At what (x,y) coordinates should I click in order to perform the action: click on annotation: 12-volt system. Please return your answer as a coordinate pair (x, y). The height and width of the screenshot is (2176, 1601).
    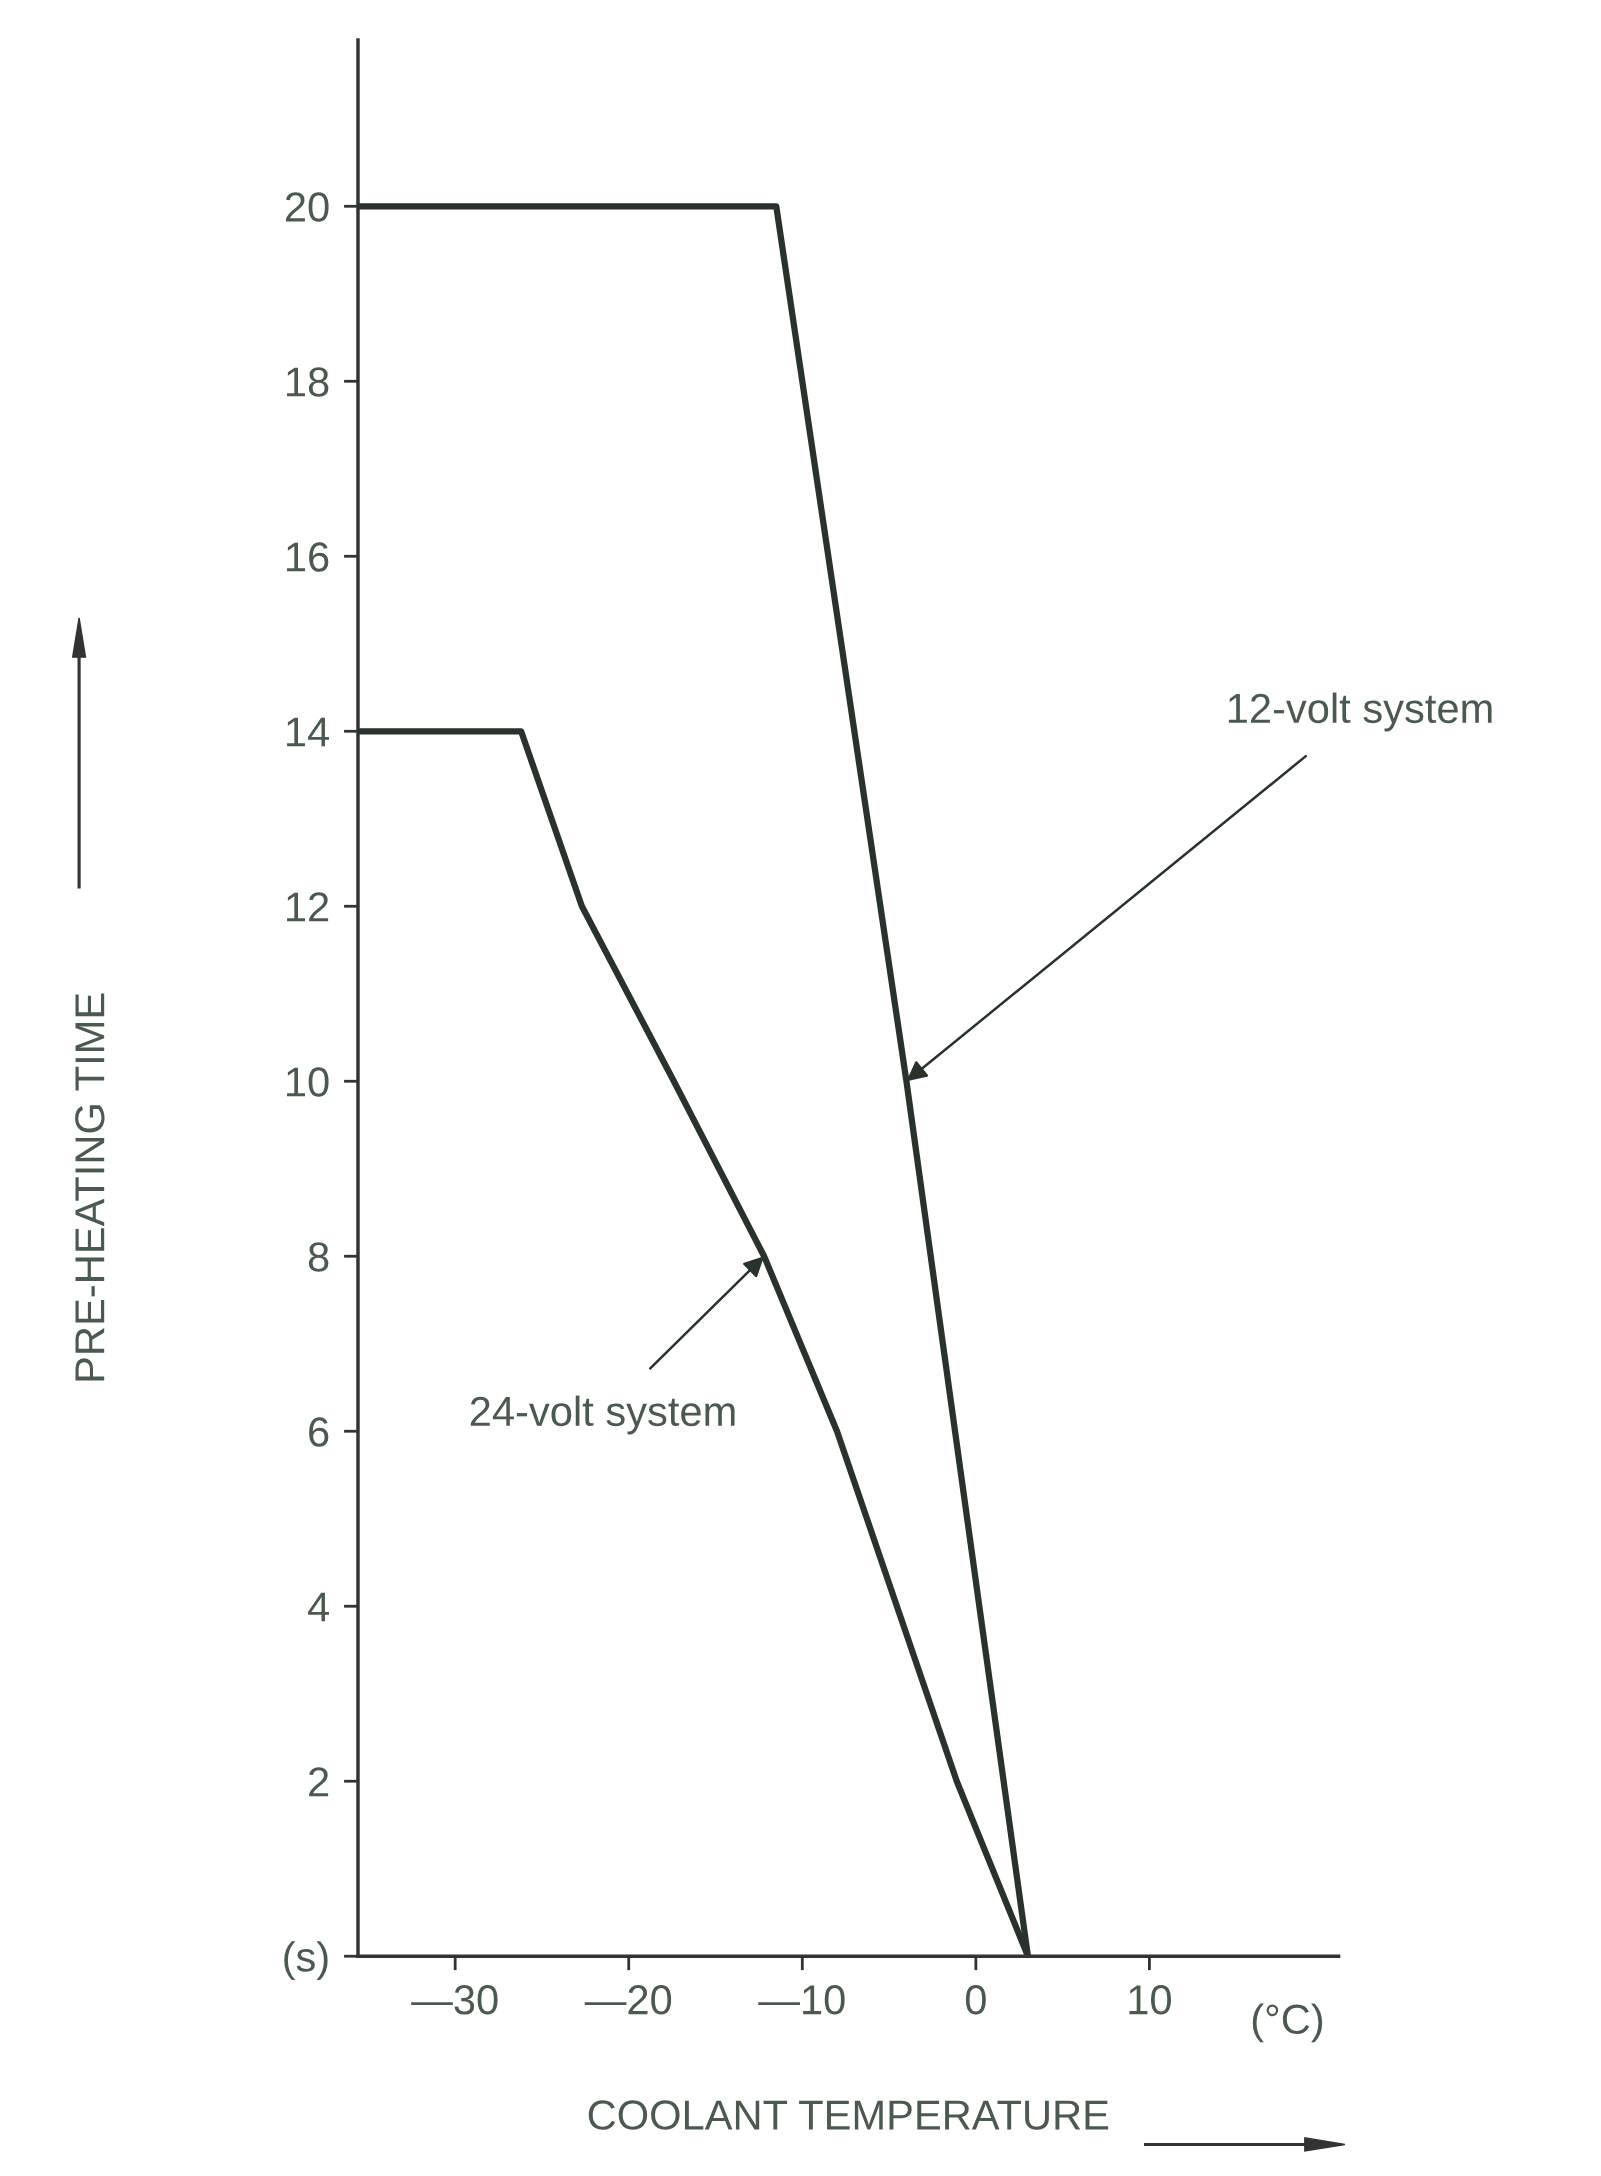
    Looking at the image, I should click on (1360, 712).